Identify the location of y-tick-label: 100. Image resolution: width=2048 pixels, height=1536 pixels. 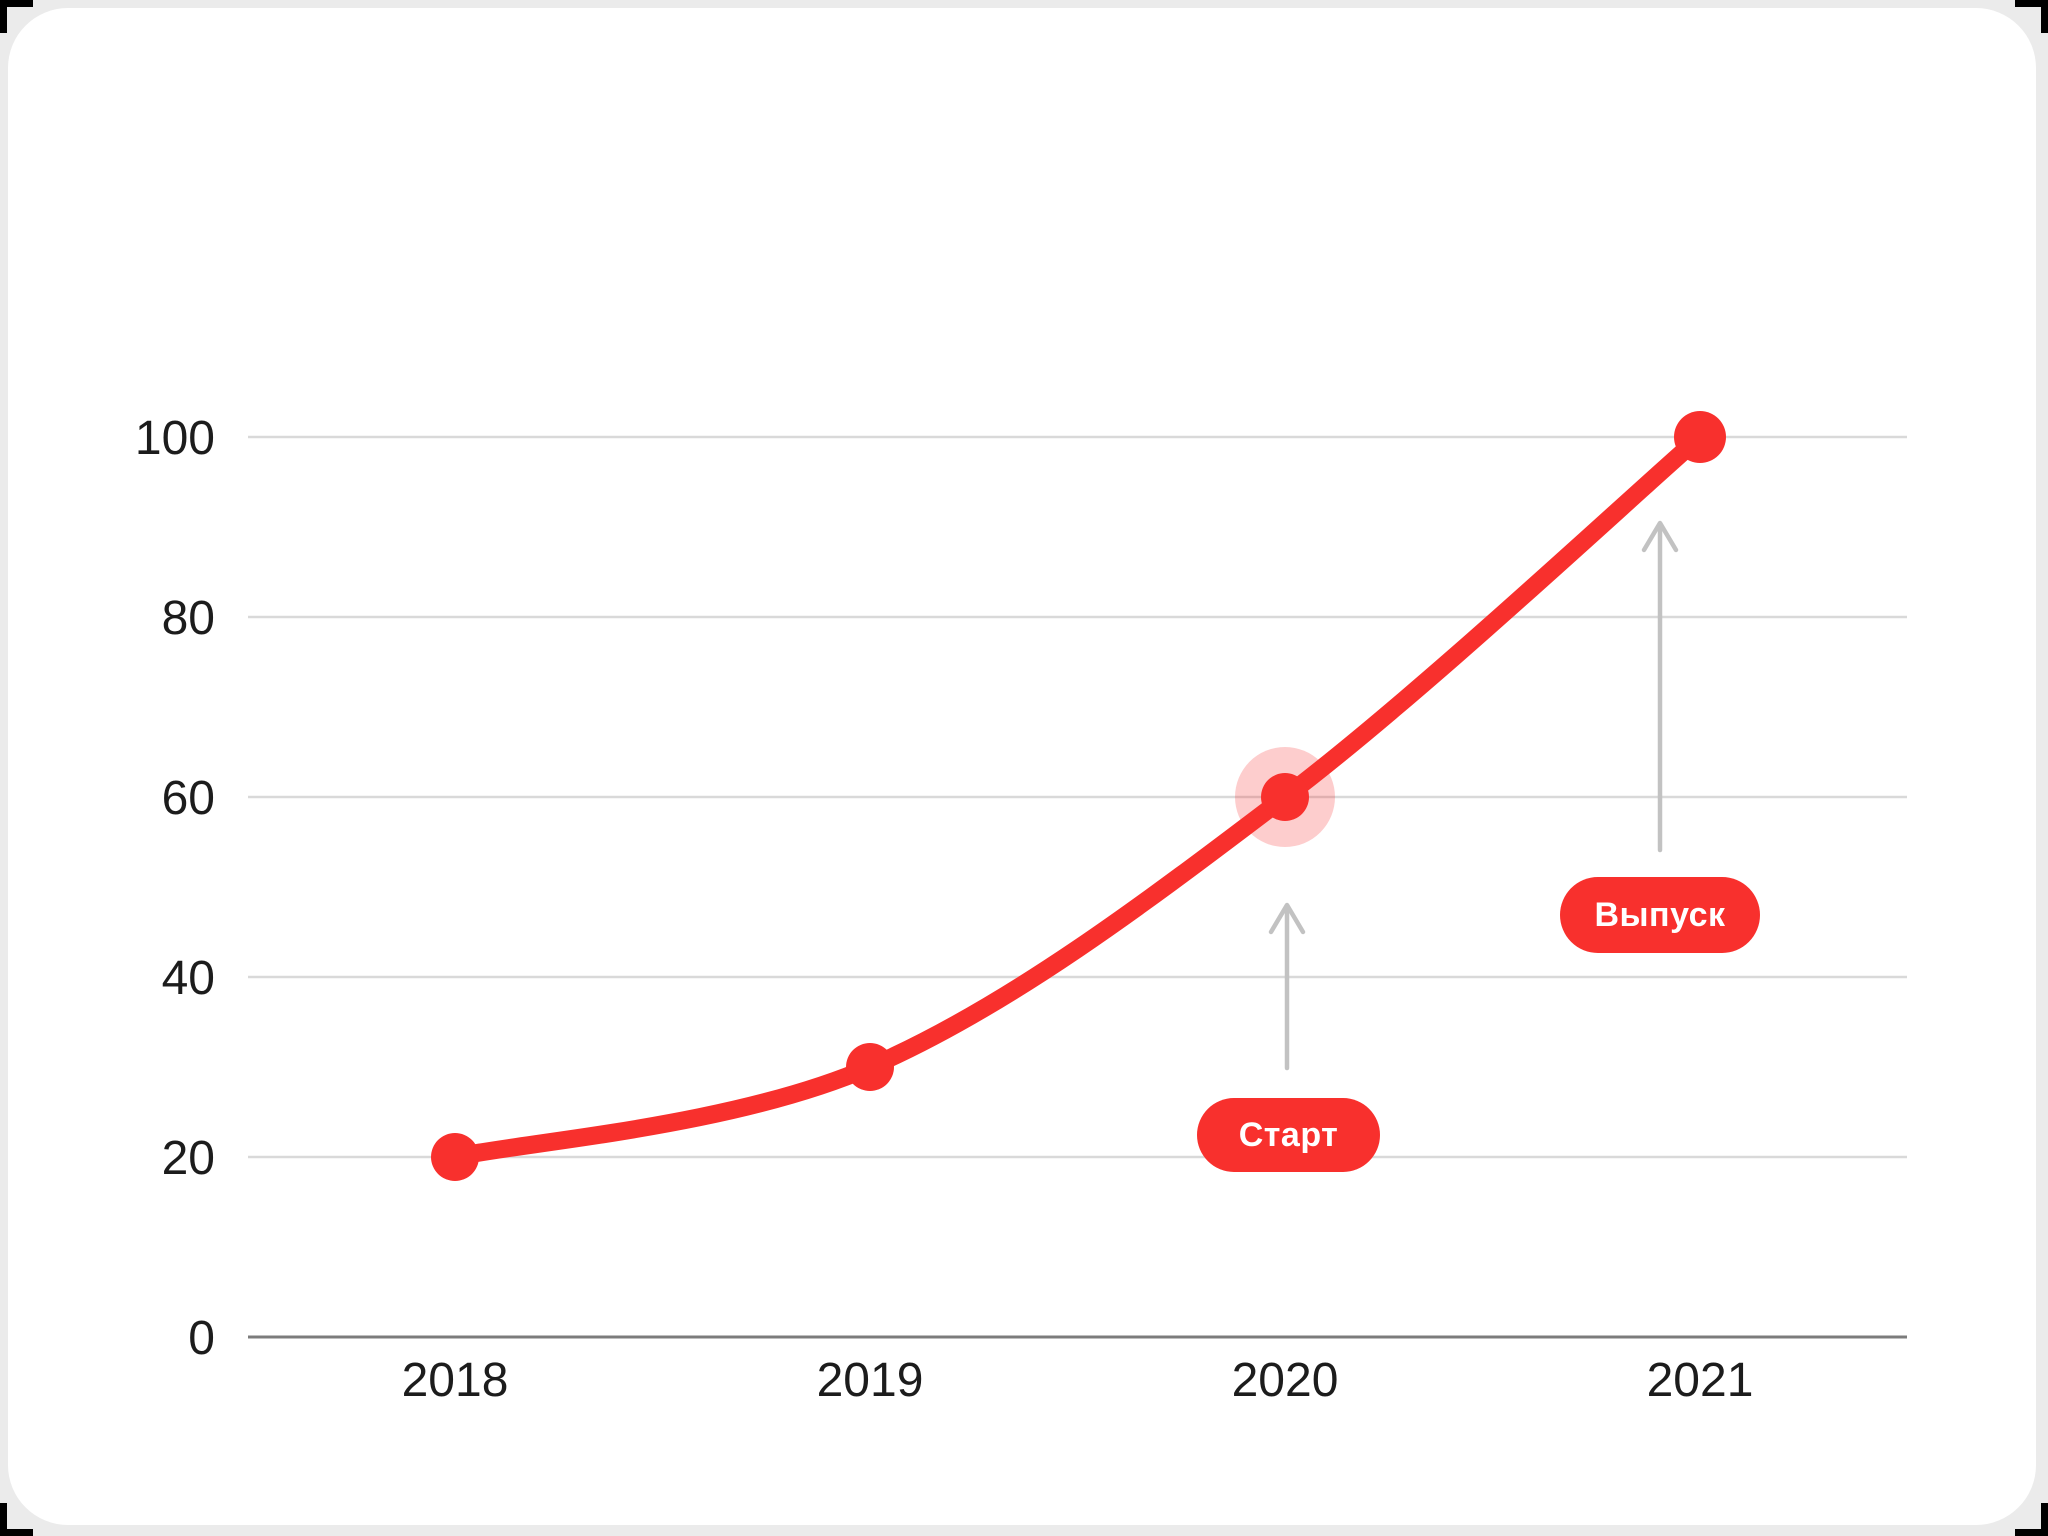
(175, 438).